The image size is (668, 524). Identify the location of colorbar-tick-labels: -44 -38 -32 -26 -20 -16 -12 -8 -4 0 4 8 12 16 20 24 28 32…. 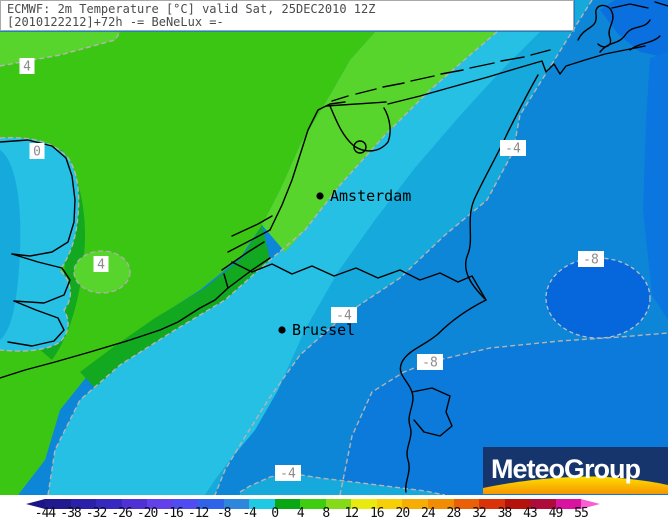
(334, 515).